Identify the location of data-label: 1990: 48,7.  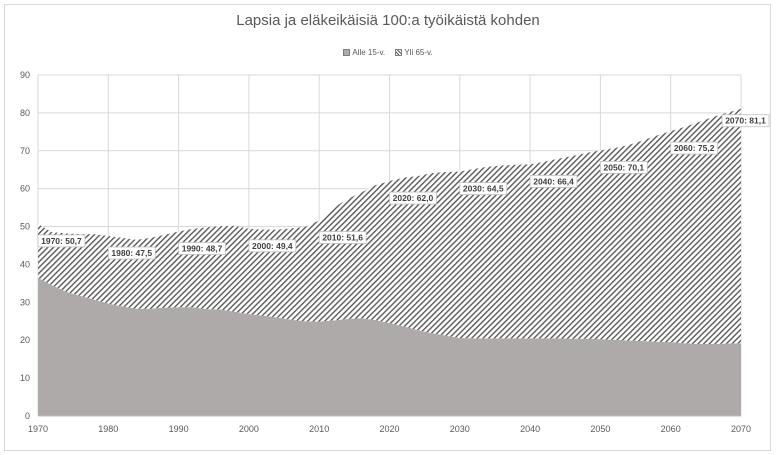
(202, 248).